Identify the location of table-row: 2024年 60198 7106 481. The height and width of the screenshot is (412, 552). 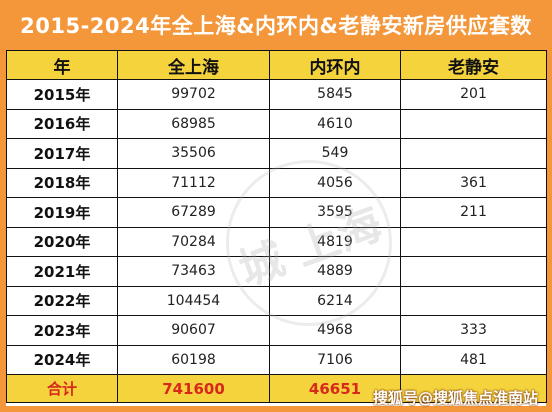
(276, 359).